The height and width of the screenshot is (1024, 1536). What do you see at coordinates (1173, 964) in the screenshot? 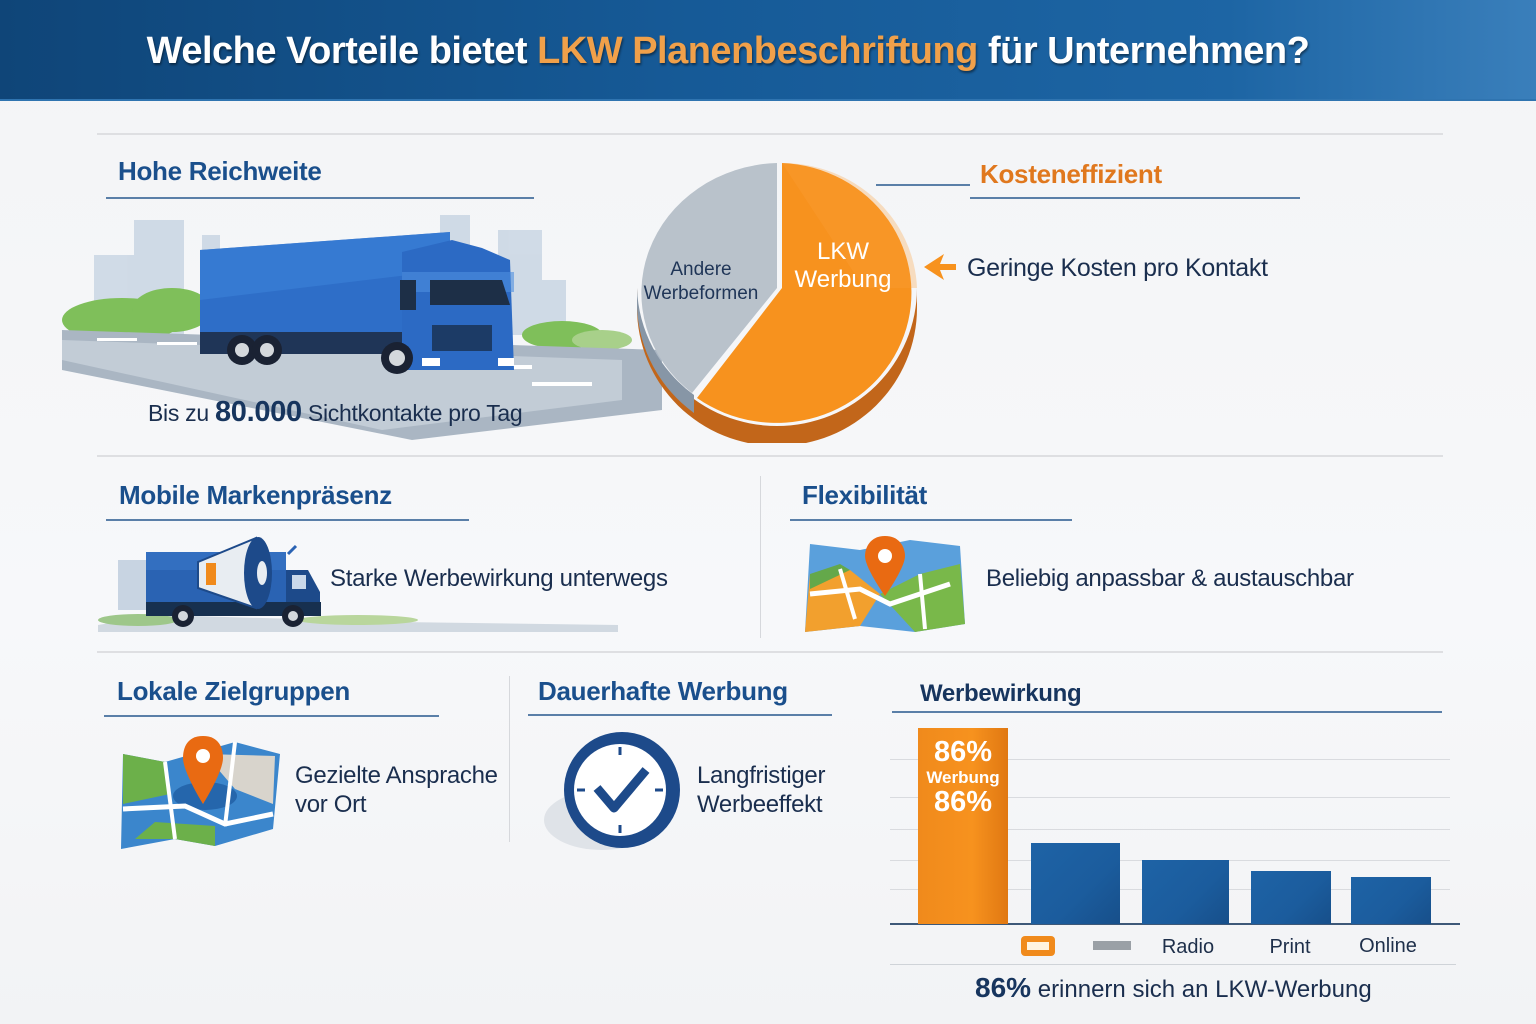
I see `chart-footer-divider` at bounding box center [1173, 964].